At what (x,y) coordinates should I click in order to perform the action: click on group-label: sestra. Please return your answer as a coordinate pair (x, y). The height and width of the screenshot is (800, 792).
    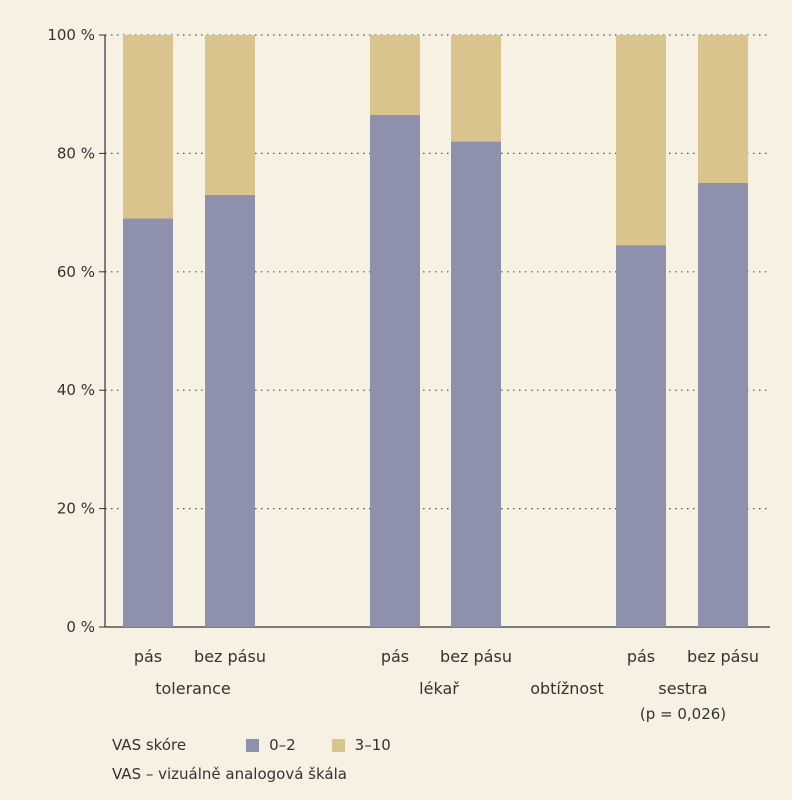
    Looking at the image, I should click on (682, 688).